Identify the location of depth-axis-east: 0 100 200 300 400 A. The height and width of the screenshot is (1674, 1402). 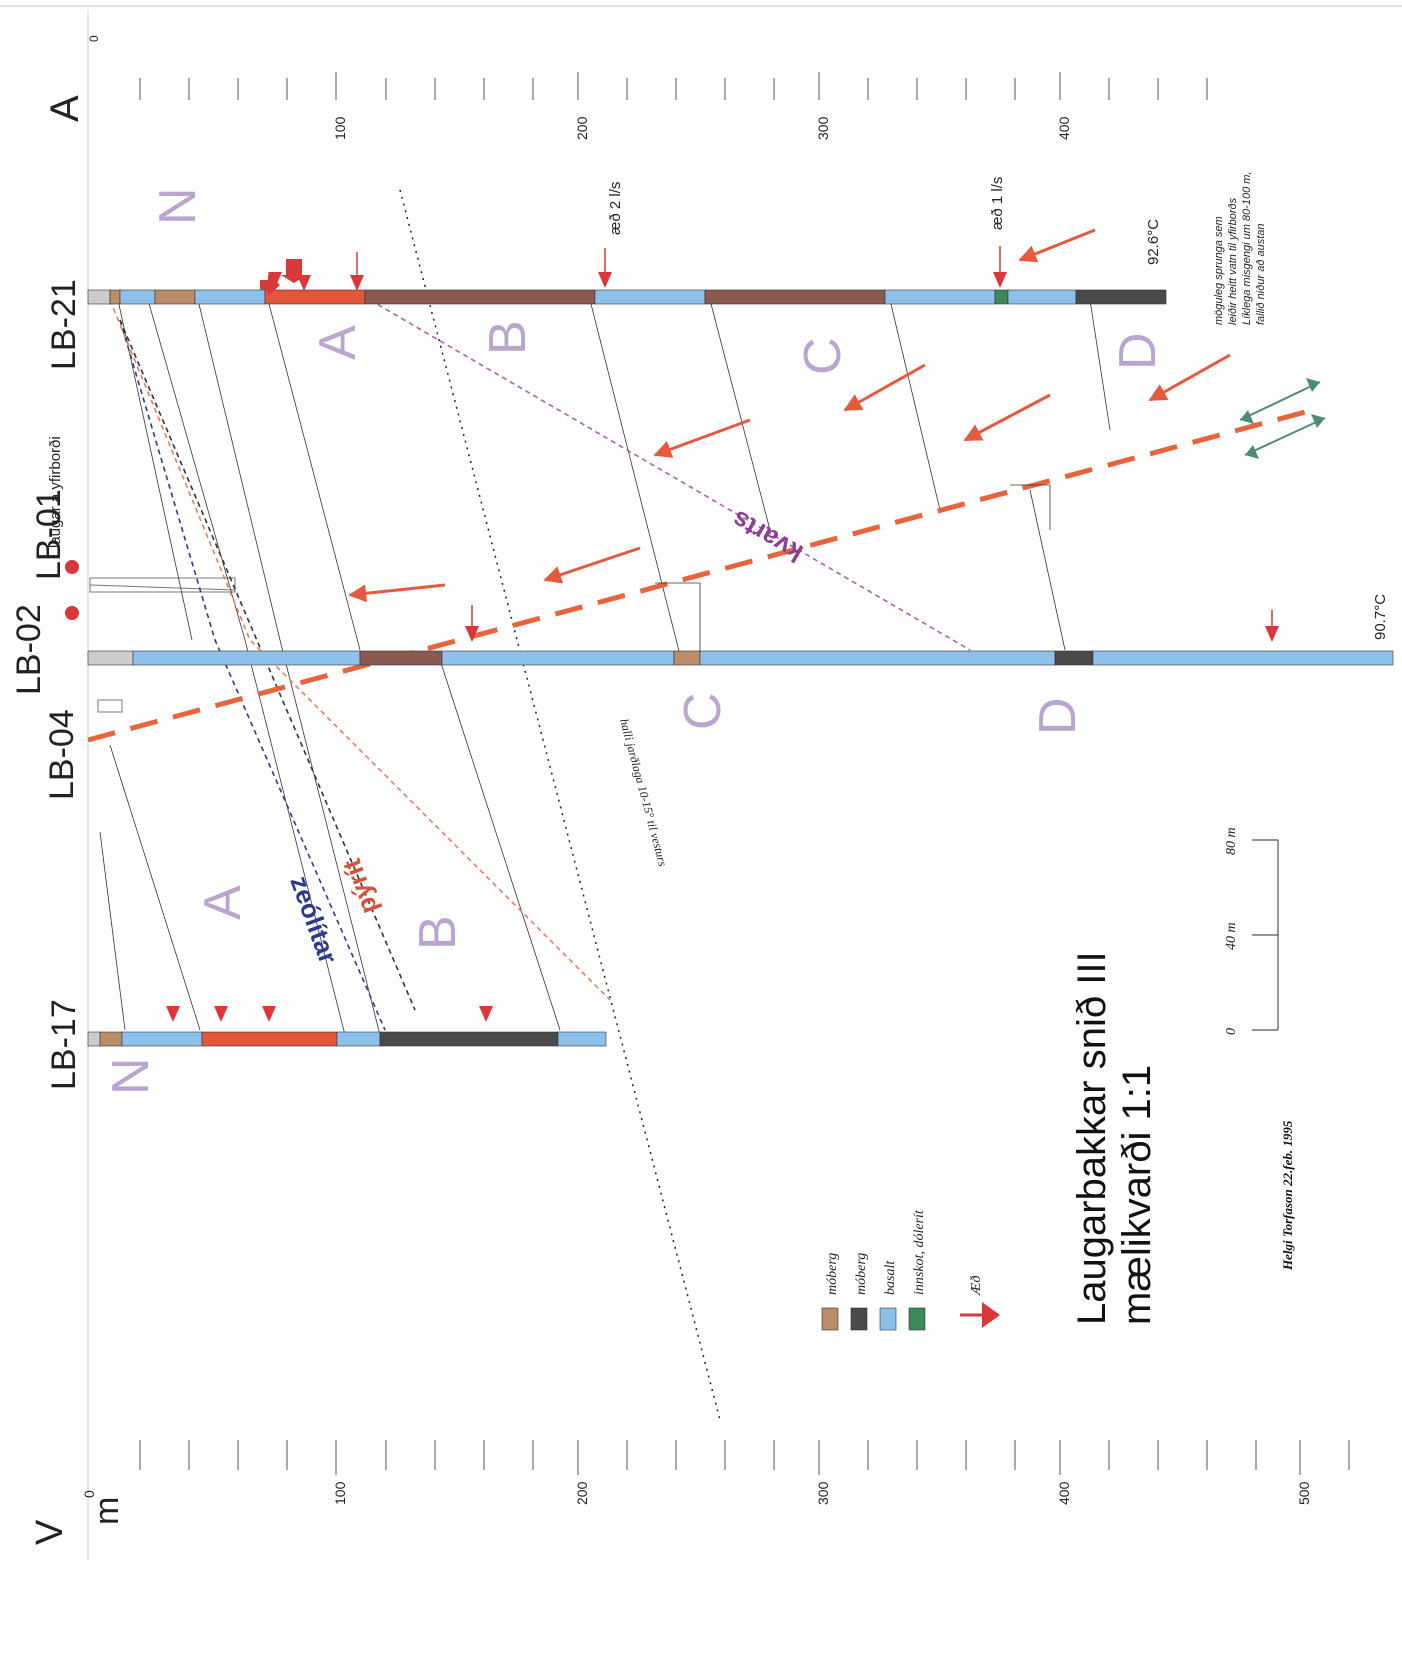
(625, 87).